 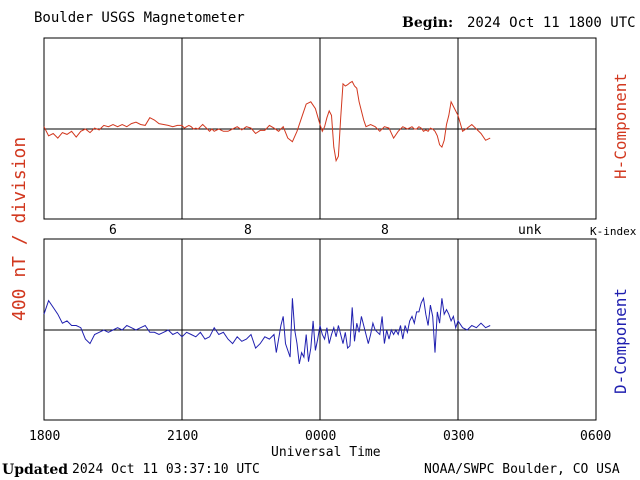 What do you see at coordinates (613, 231) in the screenshot?
I see `kindex-label: K-index` at bounding box center [613, 231].